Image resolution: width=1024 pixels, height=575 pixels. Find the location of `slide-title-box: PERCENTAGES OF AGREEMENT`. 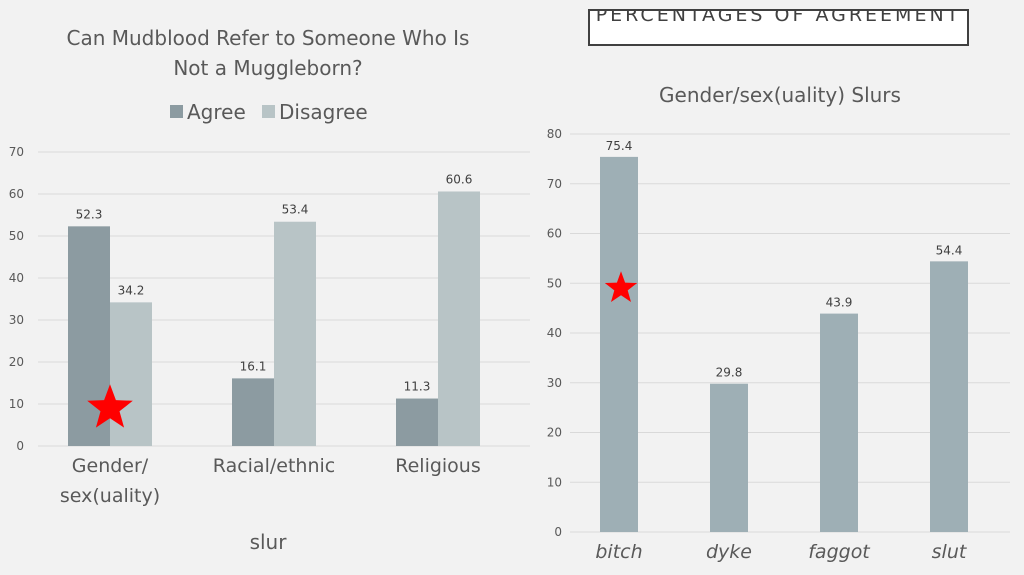

slide-title-box: PERCENTAGES OF AGREEMENT is located at coordinates (778, 27).